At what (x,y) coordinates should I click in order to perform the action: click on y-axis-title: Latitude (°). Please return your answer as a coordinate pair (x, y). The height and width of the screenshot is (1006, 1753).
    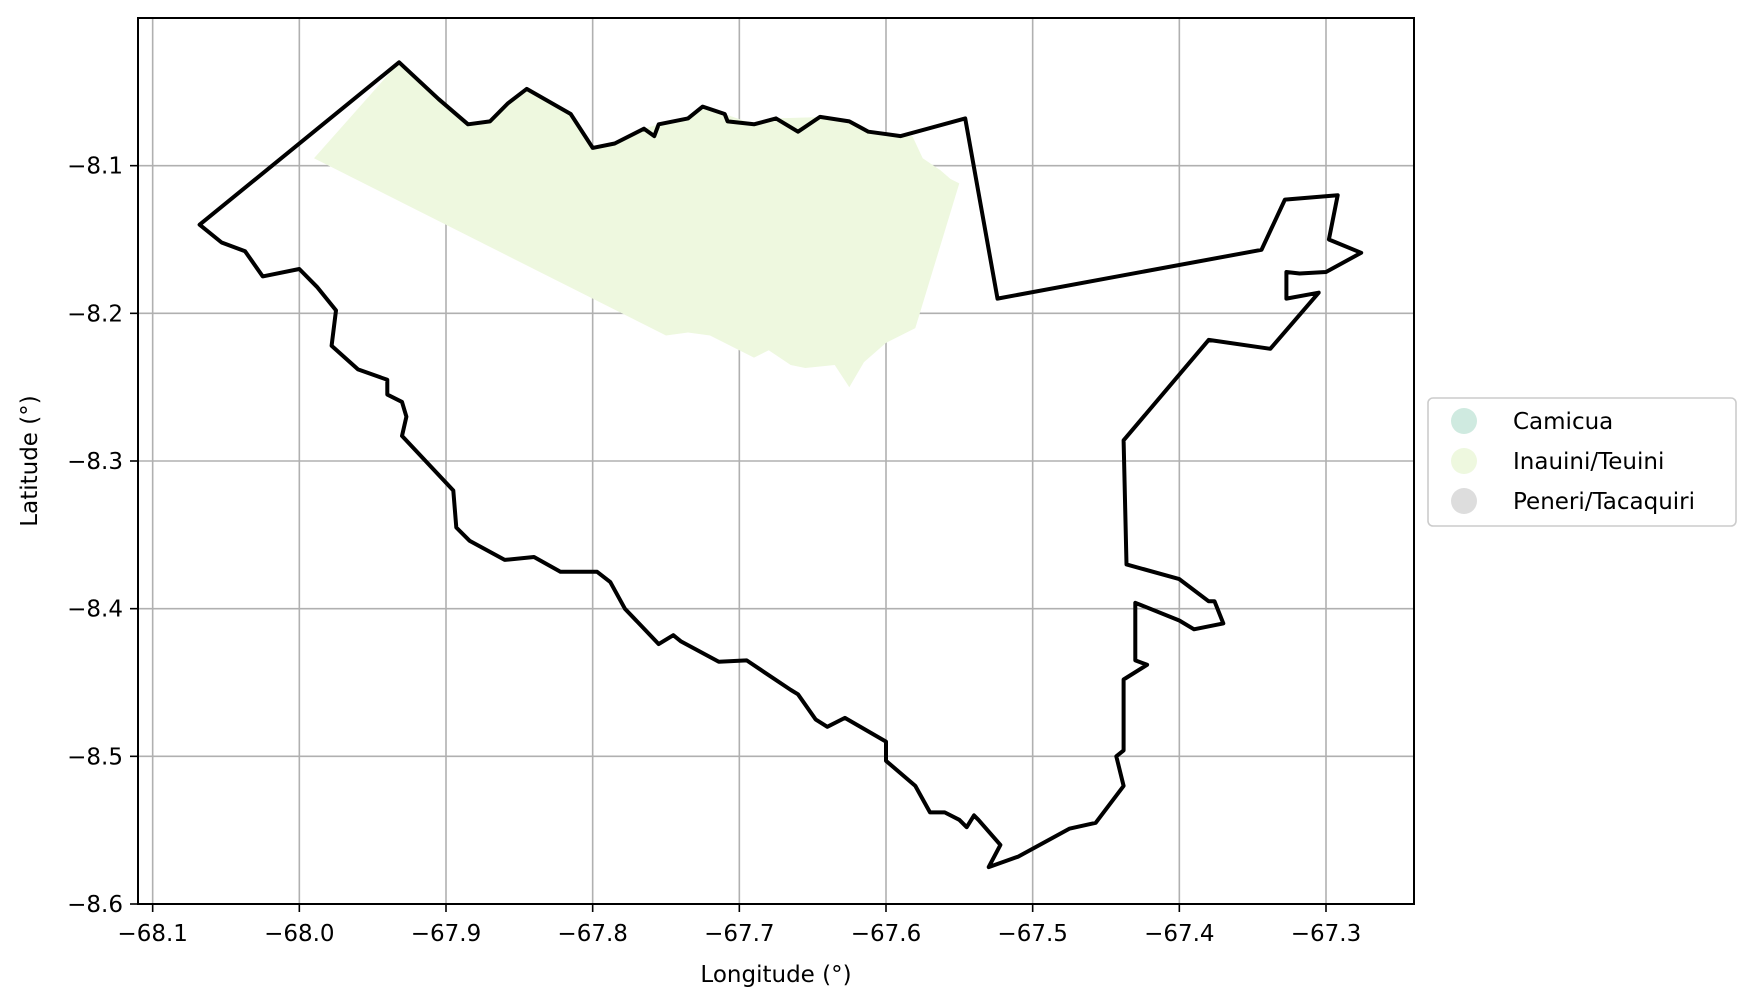
    Looking at the image, I should click on (30, 460).